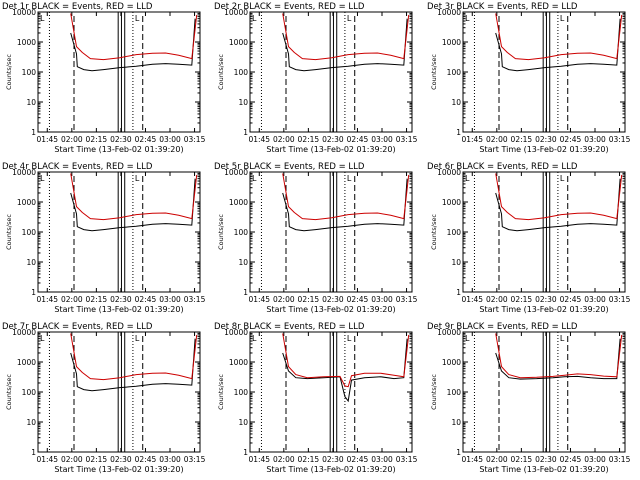 This screenshot has width=640, height=480. What do you see at coordinates (620, 299) in the screenshot?
I see `x-tick-label: 03:15` at bounding box center [620, 299].